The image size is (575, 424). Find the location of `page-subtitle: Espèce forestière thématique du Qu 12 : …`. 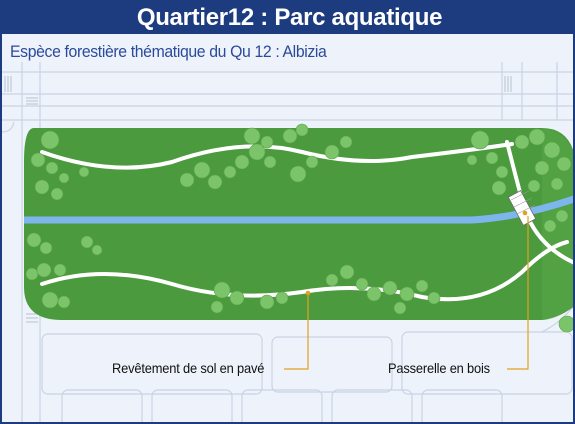

page-subtitle: Espèce forestière thématique du Qu 12 : … is located at coordinates (168, 51).